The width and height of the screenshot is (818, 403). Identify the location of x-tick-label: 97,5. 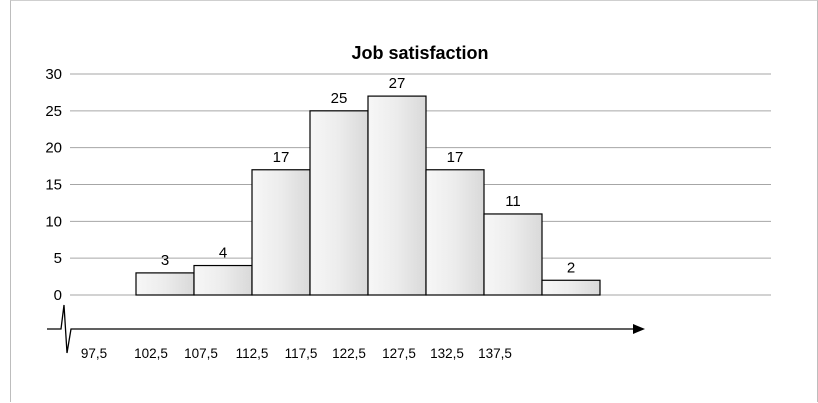
(94, 353).